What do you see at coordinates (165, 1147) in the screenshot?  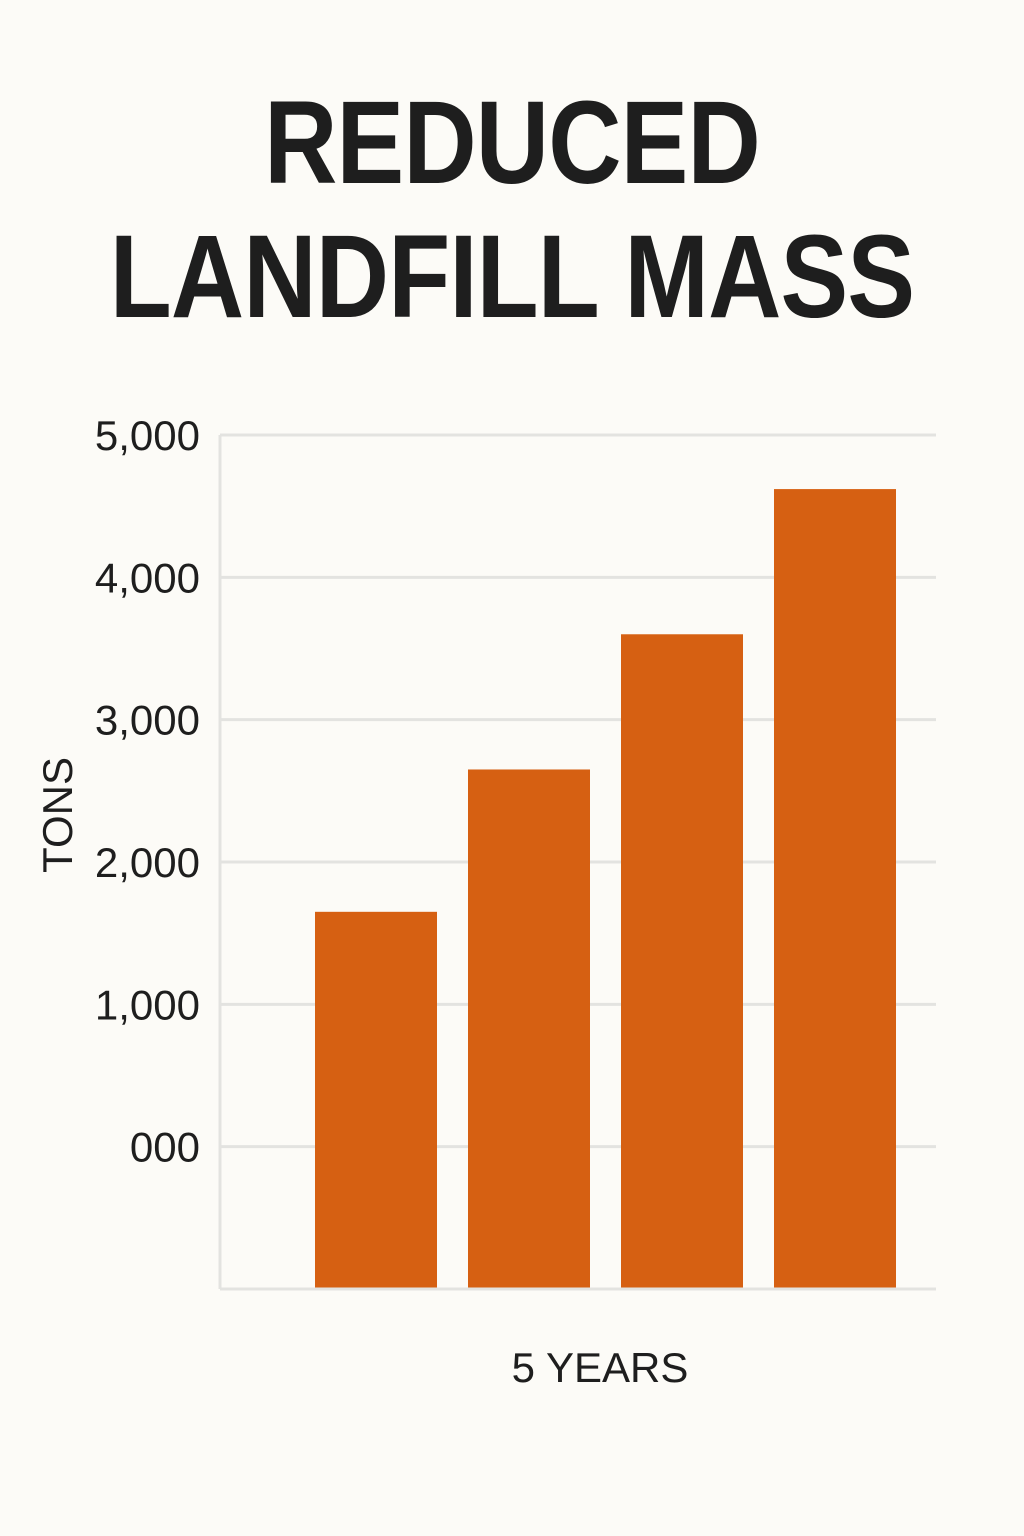 I see `y-tick-label: 000` at bounding box center [165, 1147].